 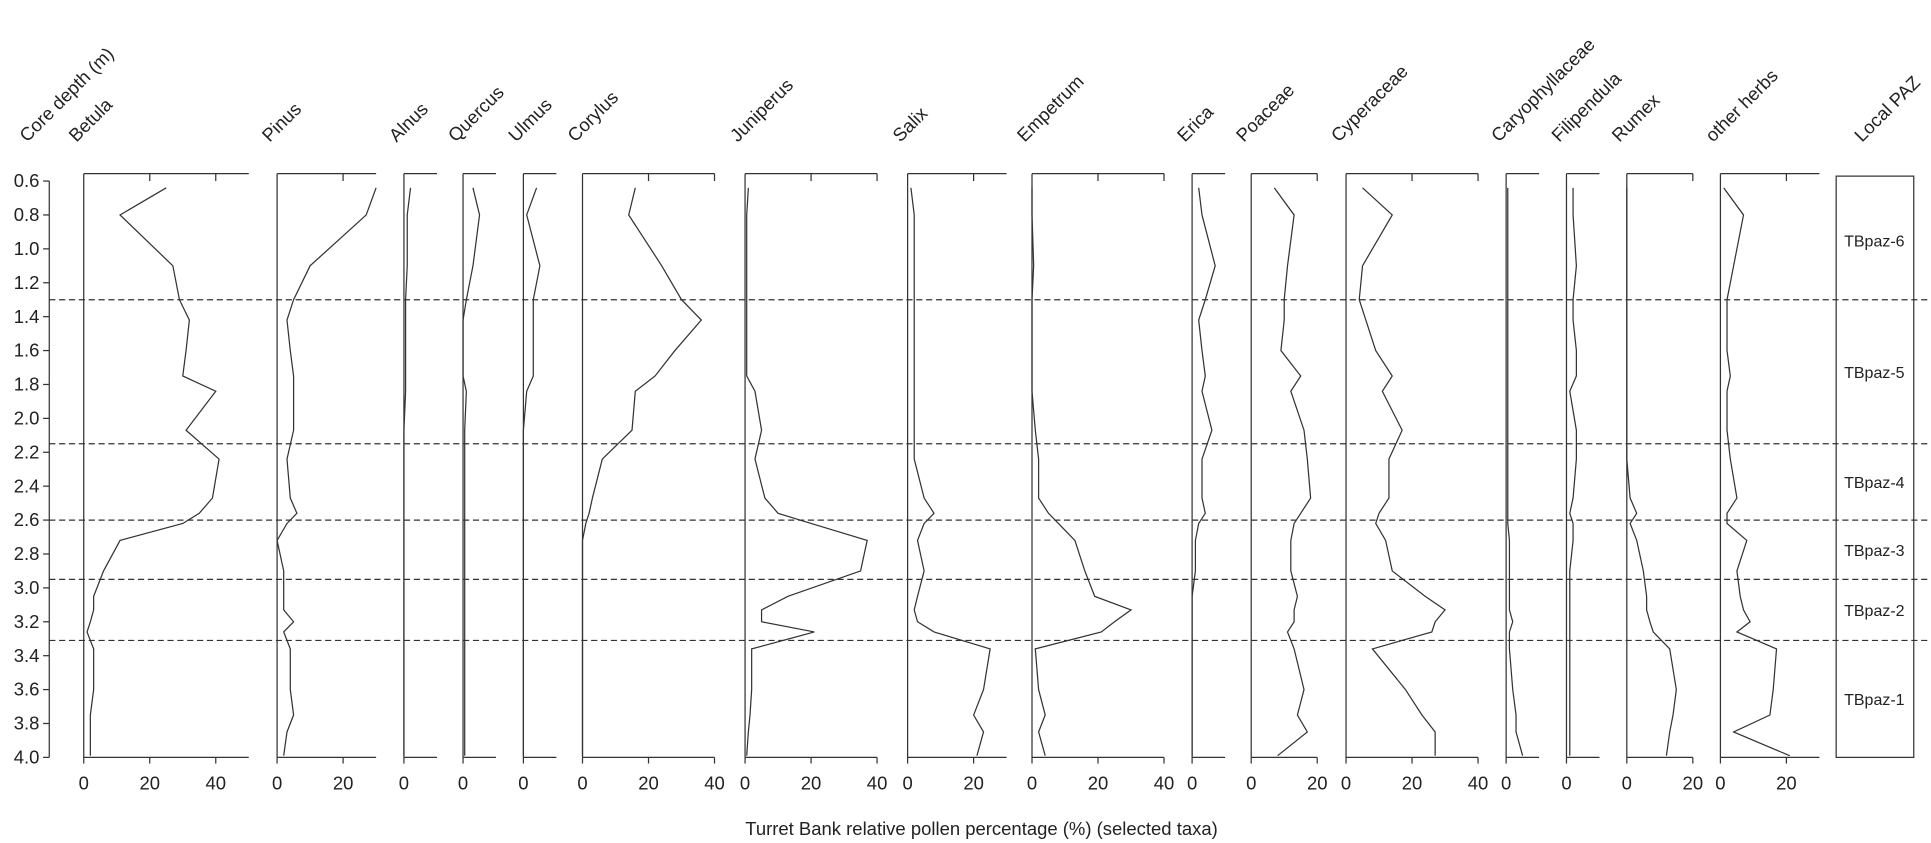 I want to click on y-tick-label: 0.8, so click(x=27, y=214).